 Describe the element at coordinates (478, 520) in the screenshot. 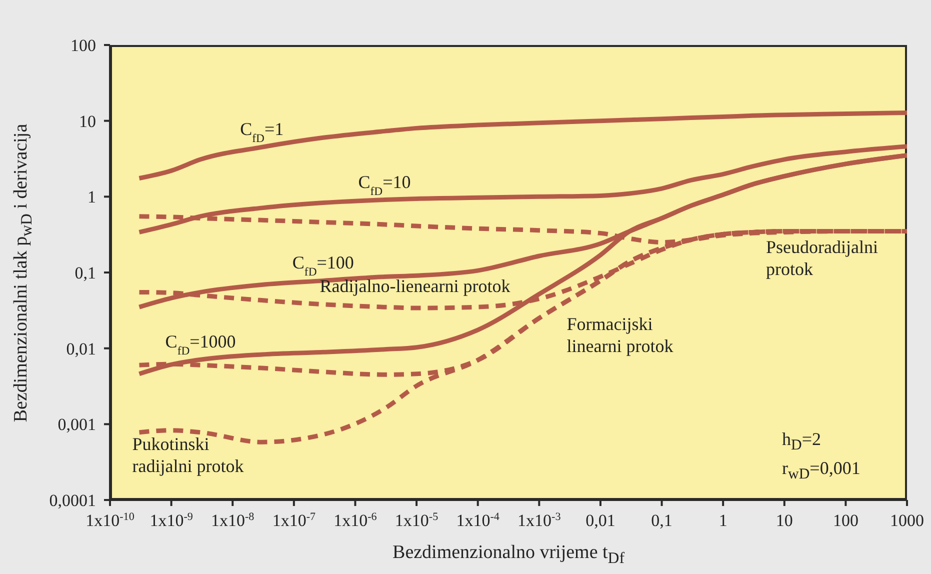

I see `x-tick-label: 1x10$^{-4}$` at that location.